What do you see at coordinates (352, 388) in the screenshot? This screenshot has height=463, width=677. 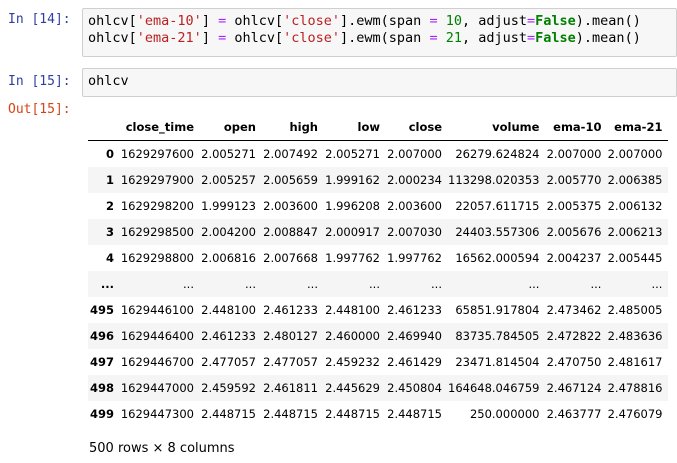 I see `table-cell: 2.445629` at bounding box center [352, 388].